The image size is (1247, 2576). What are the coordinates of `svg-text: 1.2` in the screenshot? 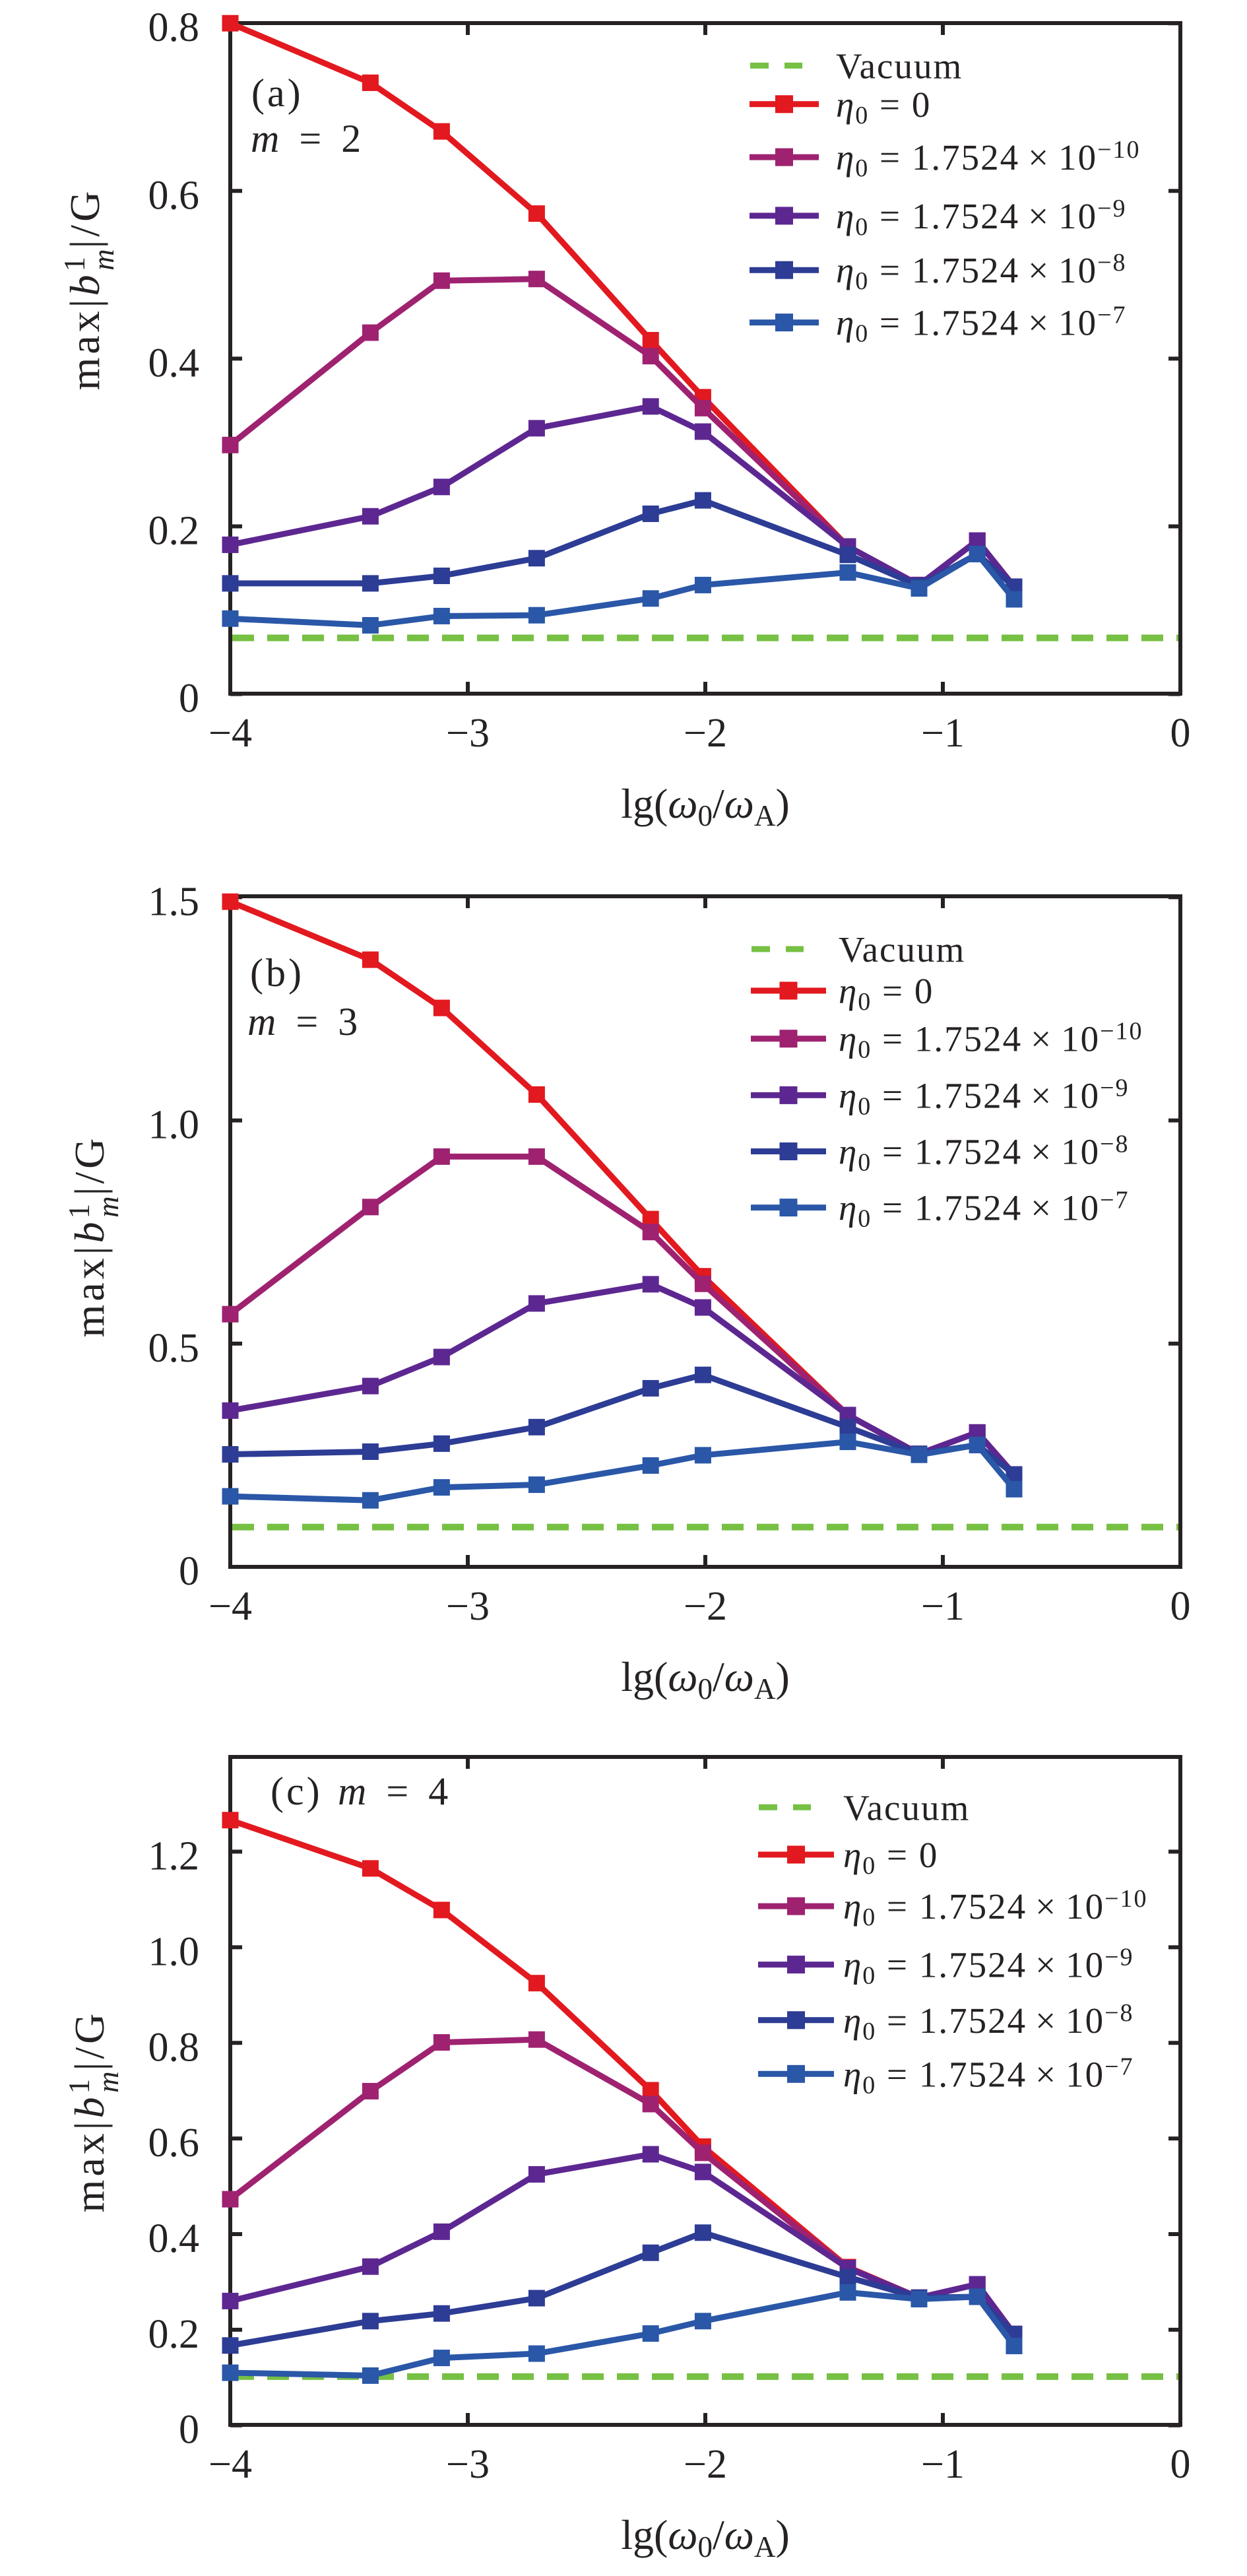 It's located at (174, 1856).